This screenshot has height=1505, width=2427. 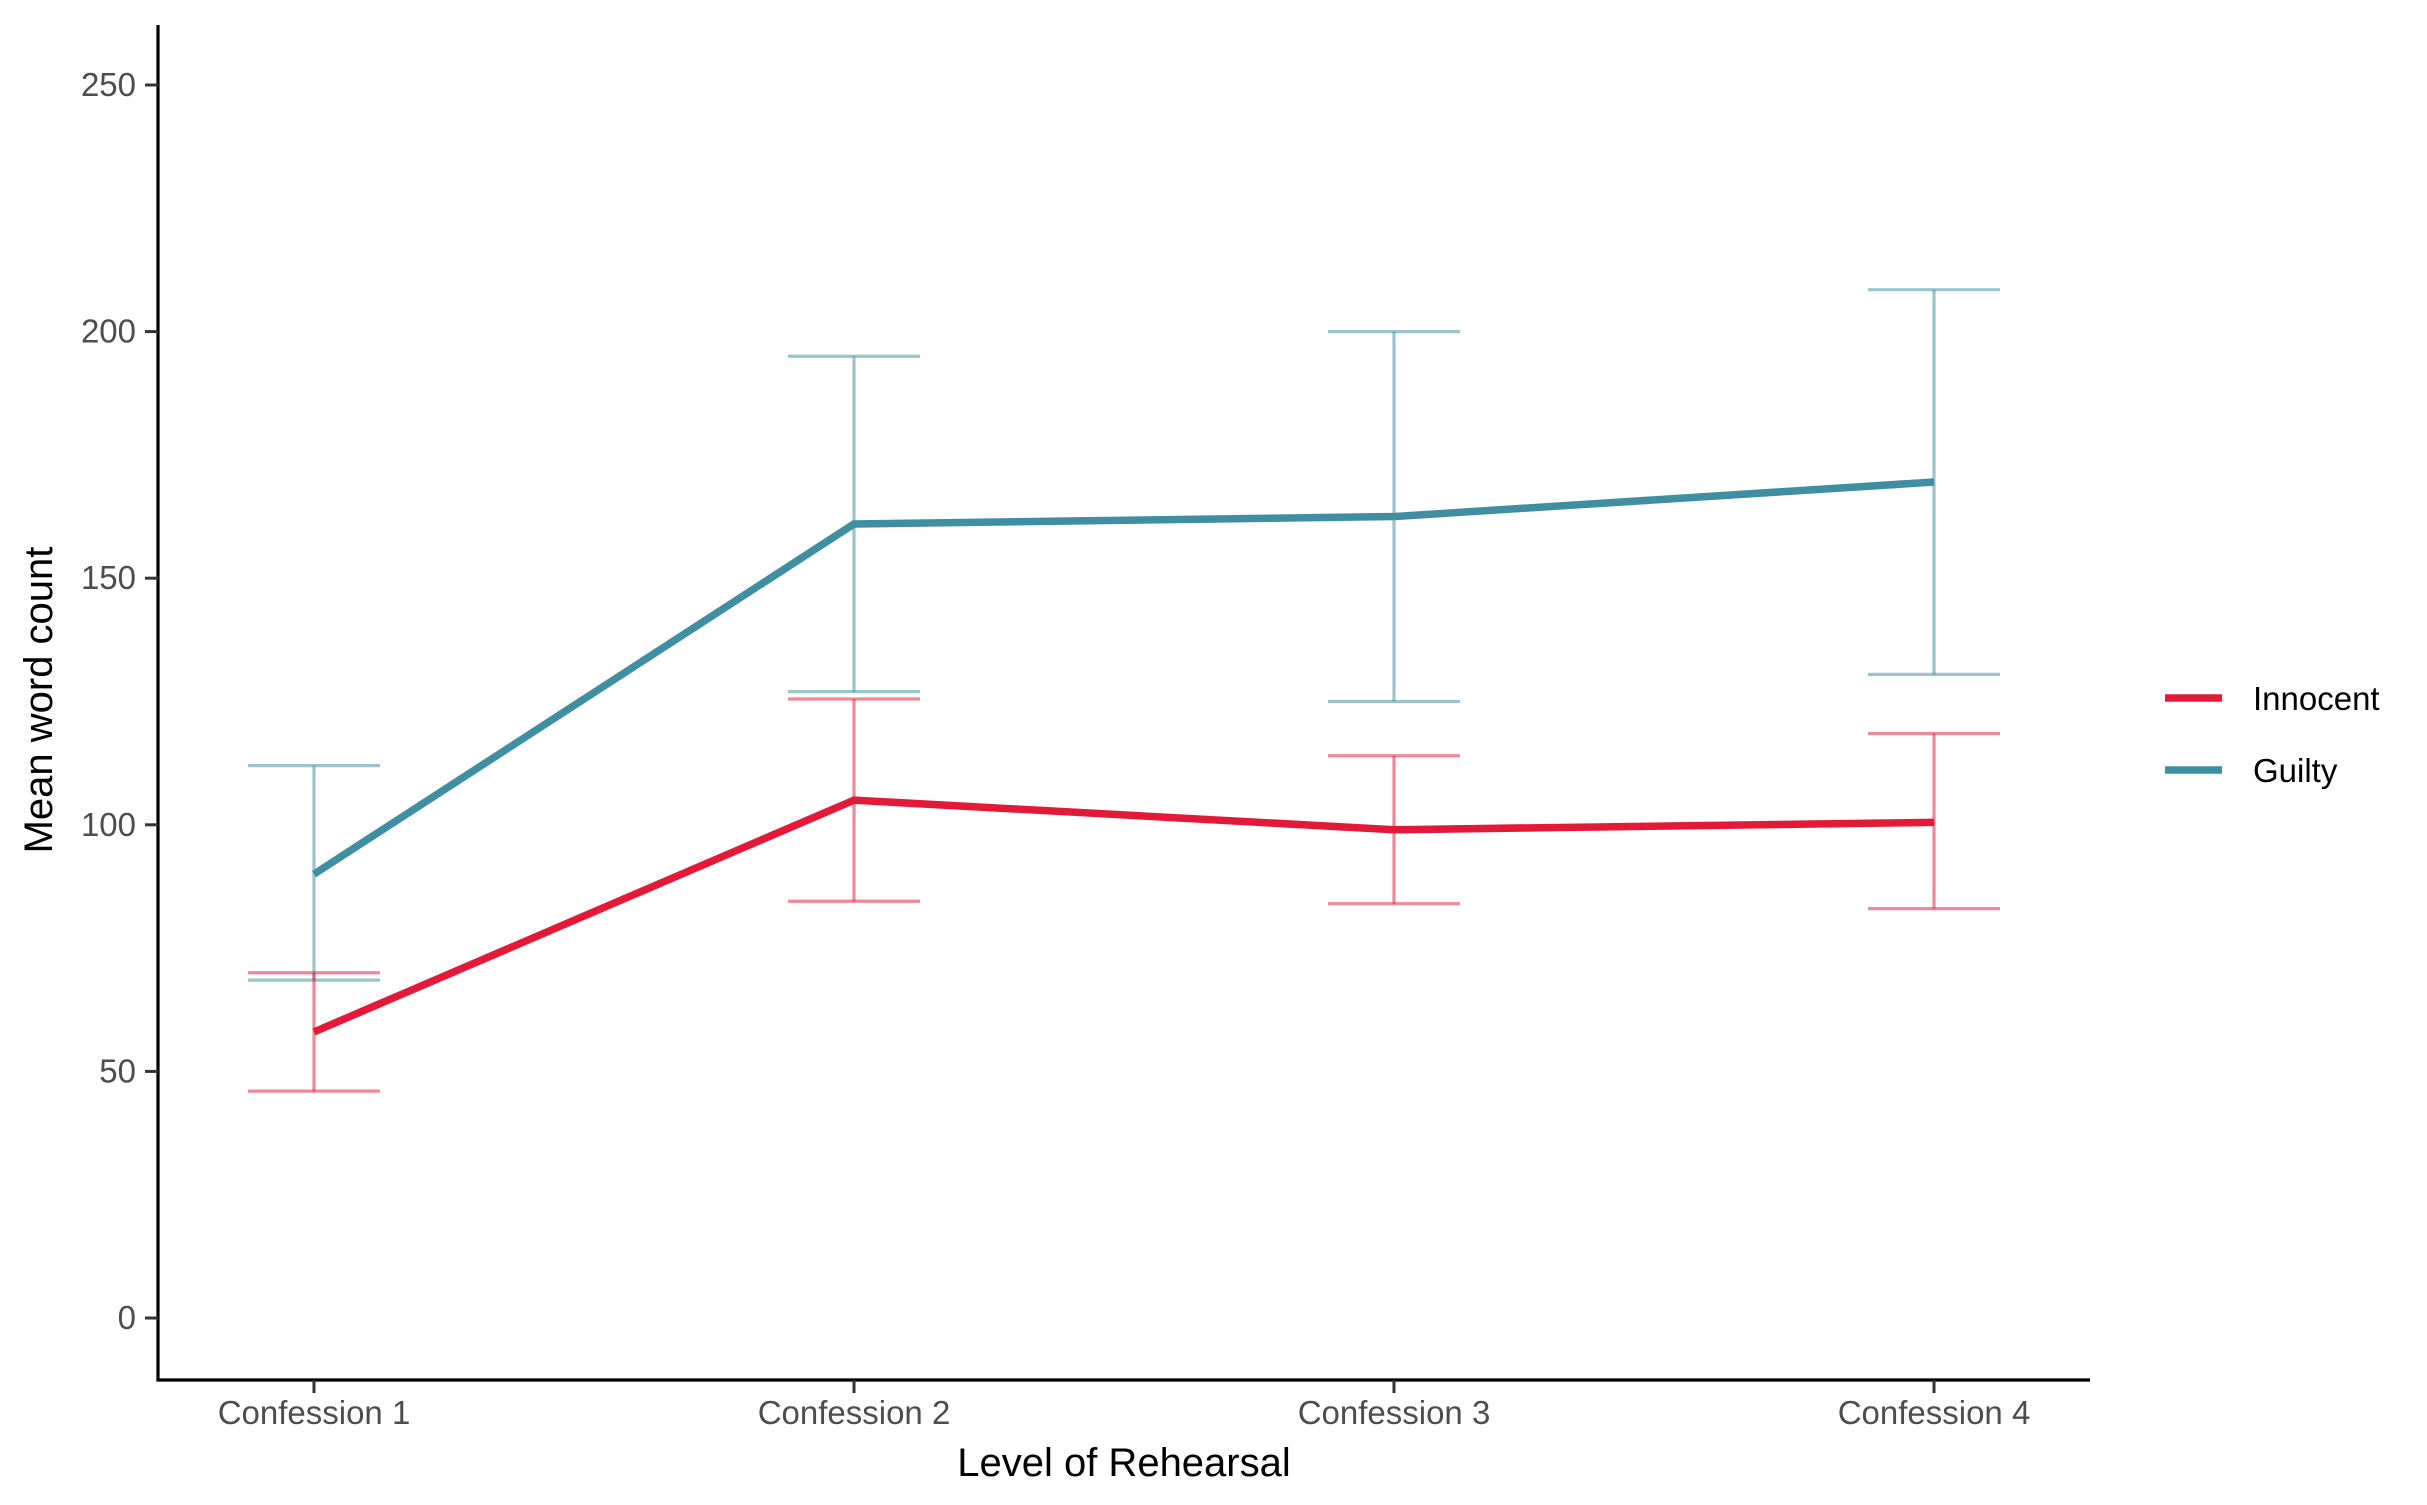 What do you see at coordinates (1934, 1412) in the screenshot?
I see `x-tick-label: Confession 4` at bounding box center [1934, 1412].